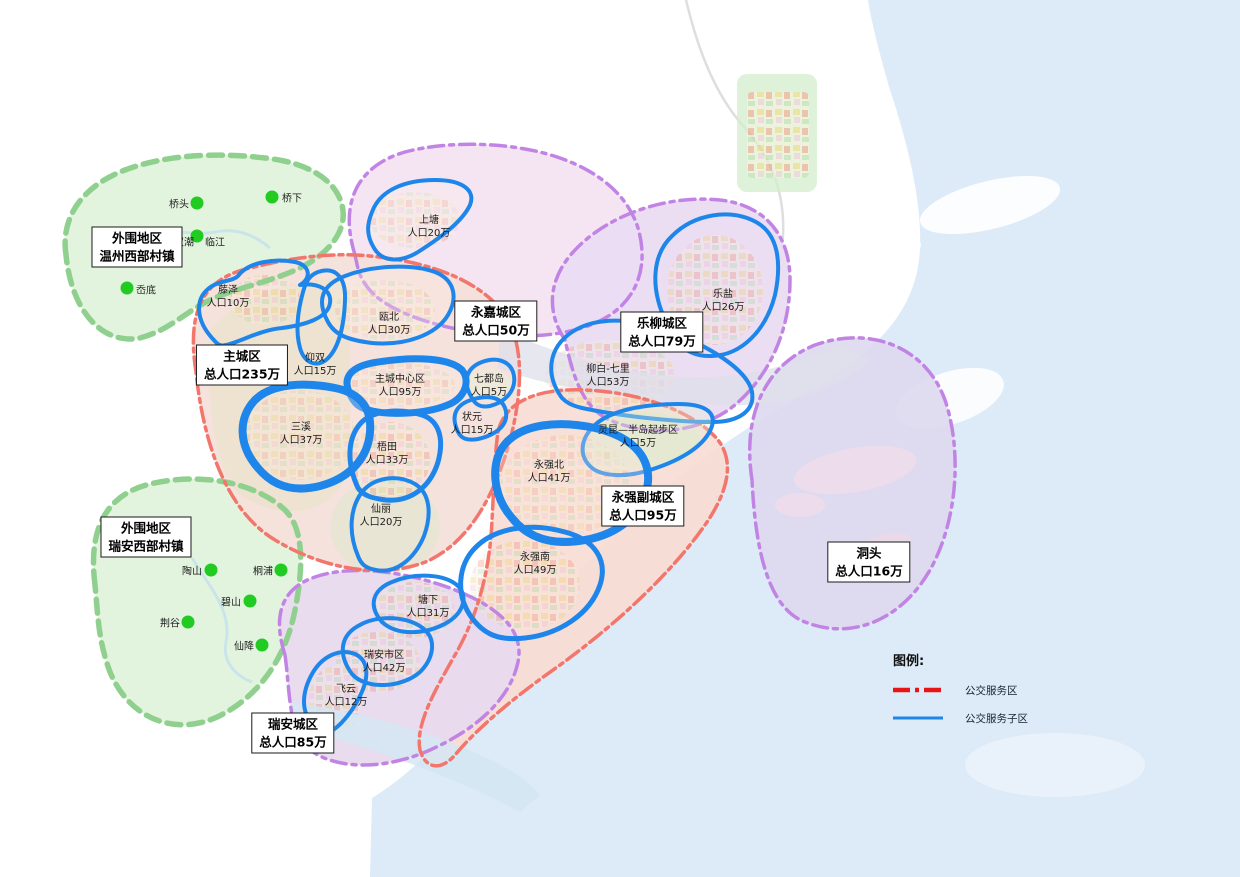 This screenshot has width=1240, height=877. What do you see at coordinates (244, 647) in the screenshot?
I see `town-label: 仙降` at bounding box center [244, 647].